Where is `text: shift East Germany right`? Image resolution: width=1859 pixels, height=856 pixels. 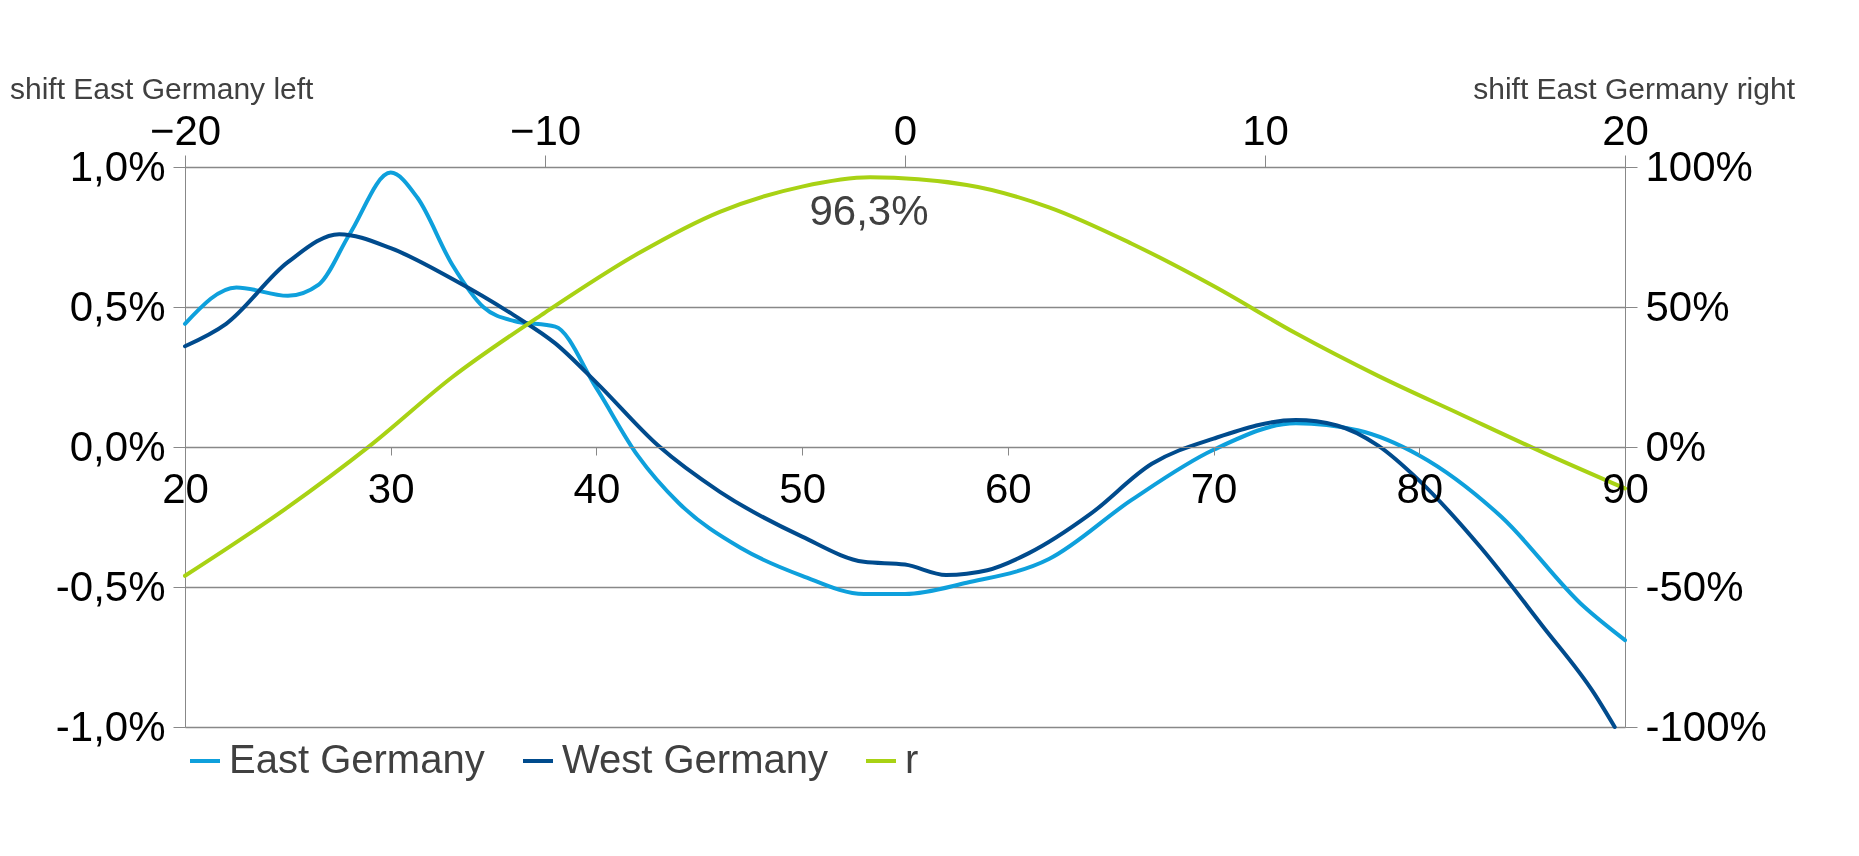
text: shift East Germany right is located at coordinates (1634, 88).